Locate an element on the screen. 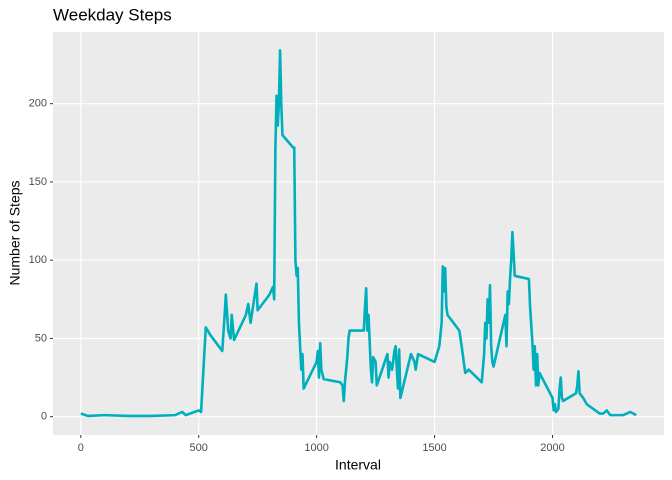 The image size is (672, 480). x-tick-label: 2000 is located at coordinates (552, 448).